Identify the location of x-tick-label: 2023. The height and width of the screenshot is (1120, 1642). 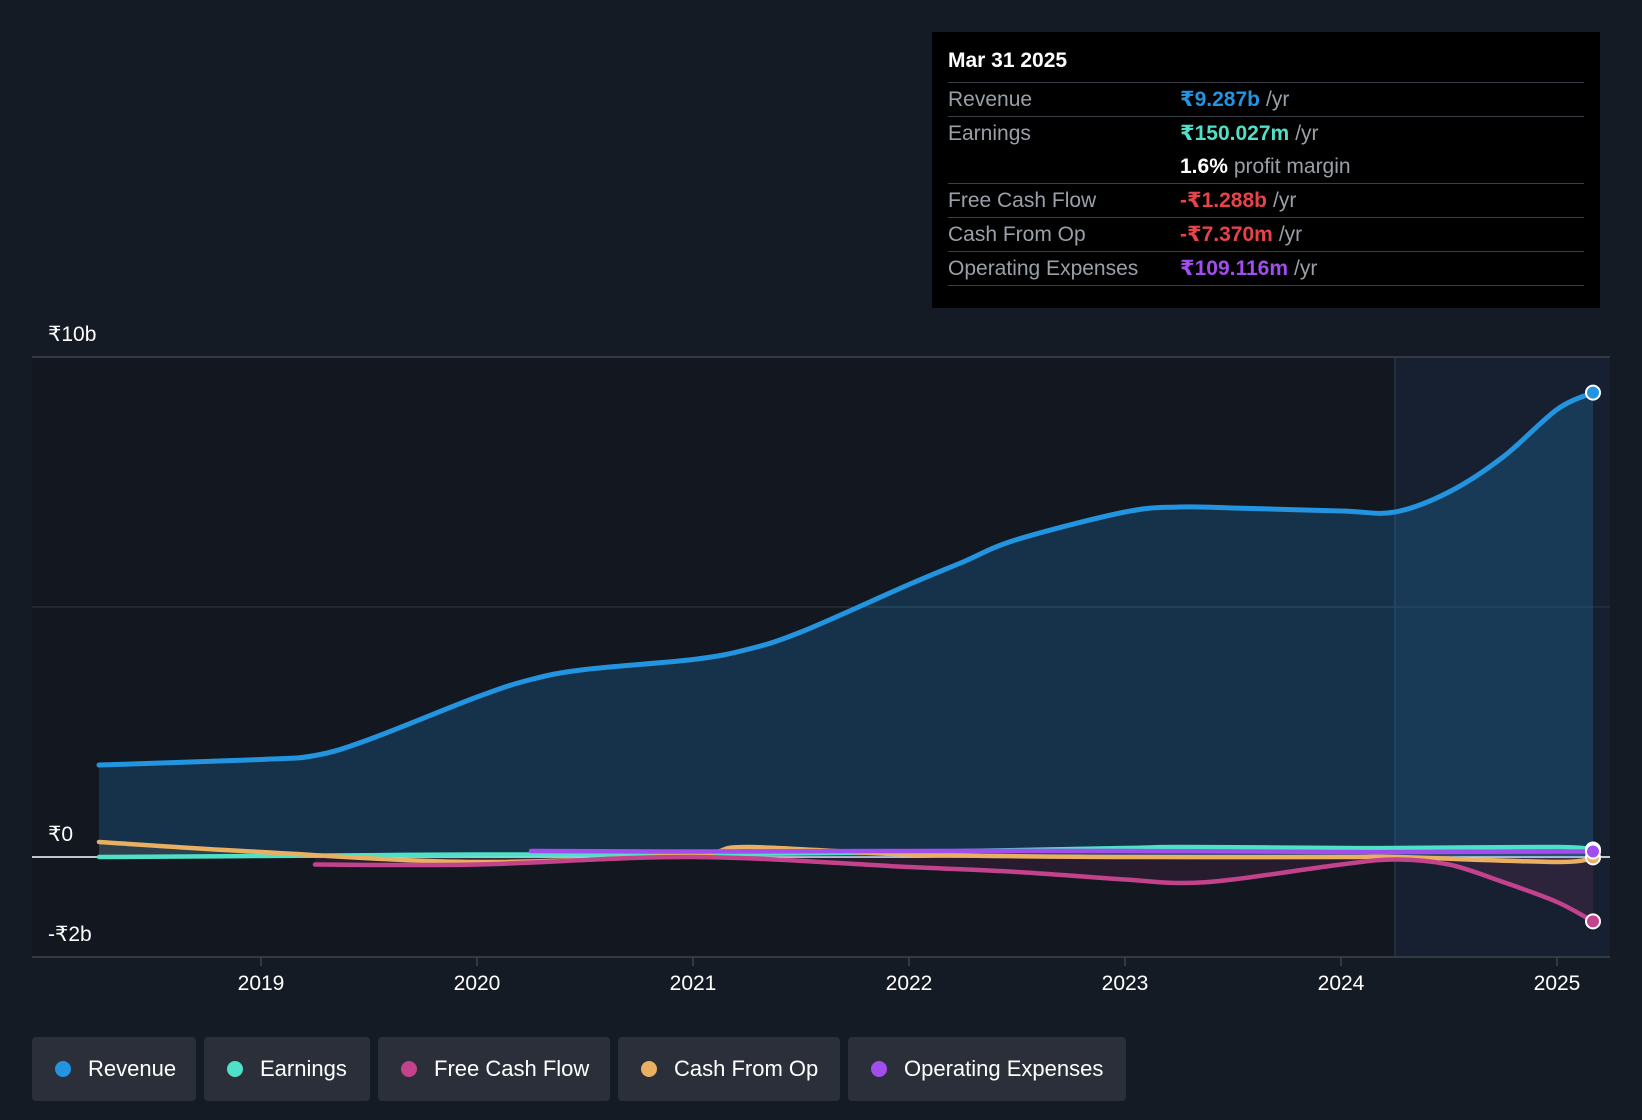
(1125, 983).